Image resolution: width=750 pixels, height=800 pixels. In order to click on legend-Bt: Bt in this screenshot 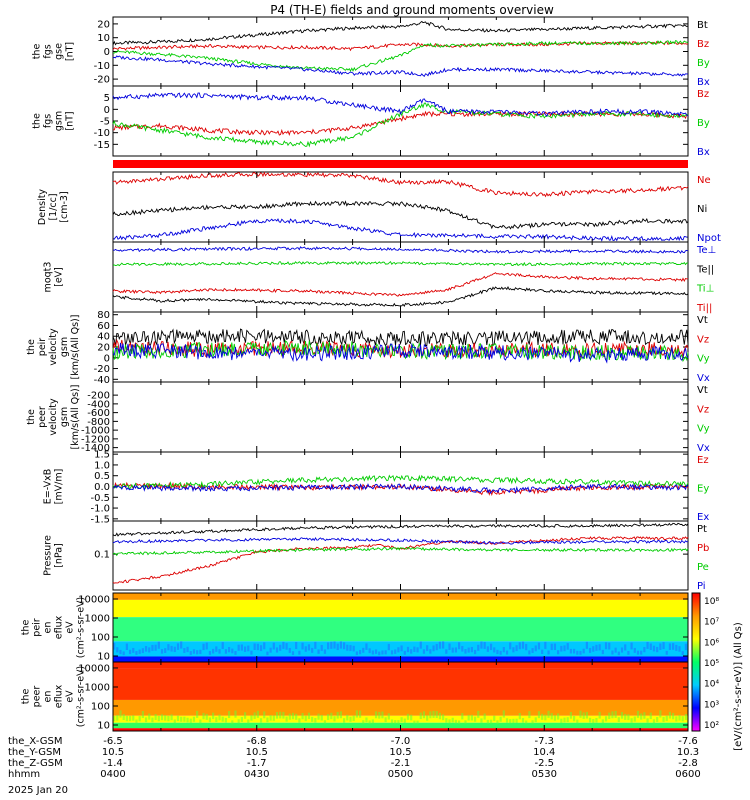, I will do `click(702, 25)`.